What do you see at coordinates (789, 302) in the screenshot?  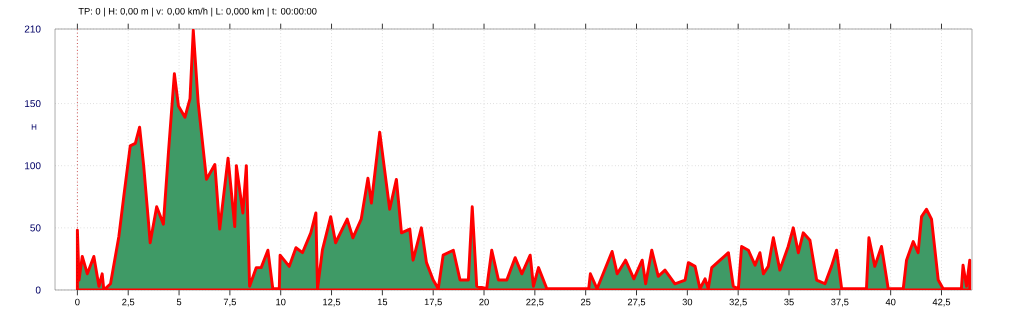 I see `x-tick-label: 35` at bounding box center [789, 302].